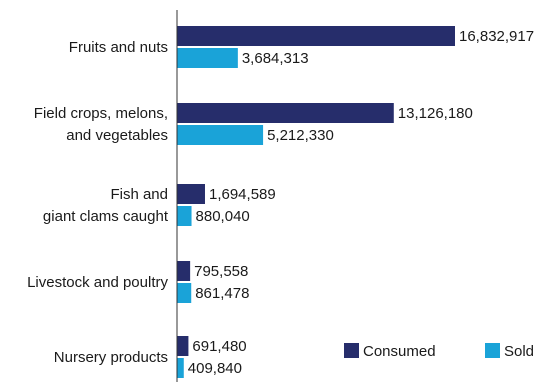 This screenshot has width=548, height=392. What do you see at coordinates (117, 135) in the screenshot?
I see `category-label-1-1: and vegetables` at bounding box center [117, 135].